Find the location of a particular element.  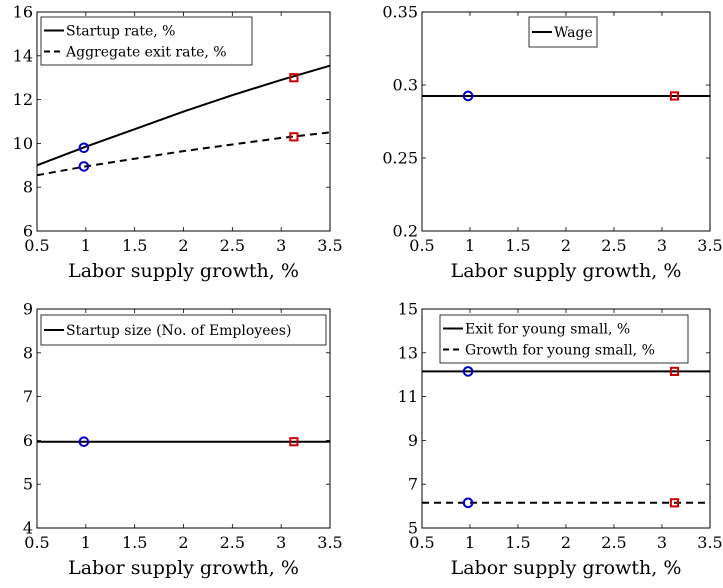

plot-area is located at coordinates (566, 121).